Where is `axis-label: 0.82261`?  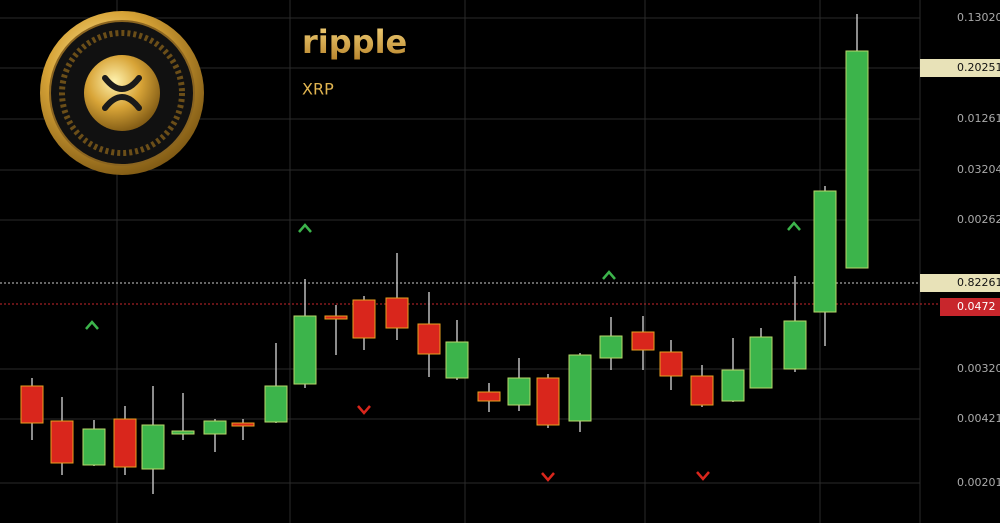
axis-label: 0.82261 is located at coordinates (978, 282).